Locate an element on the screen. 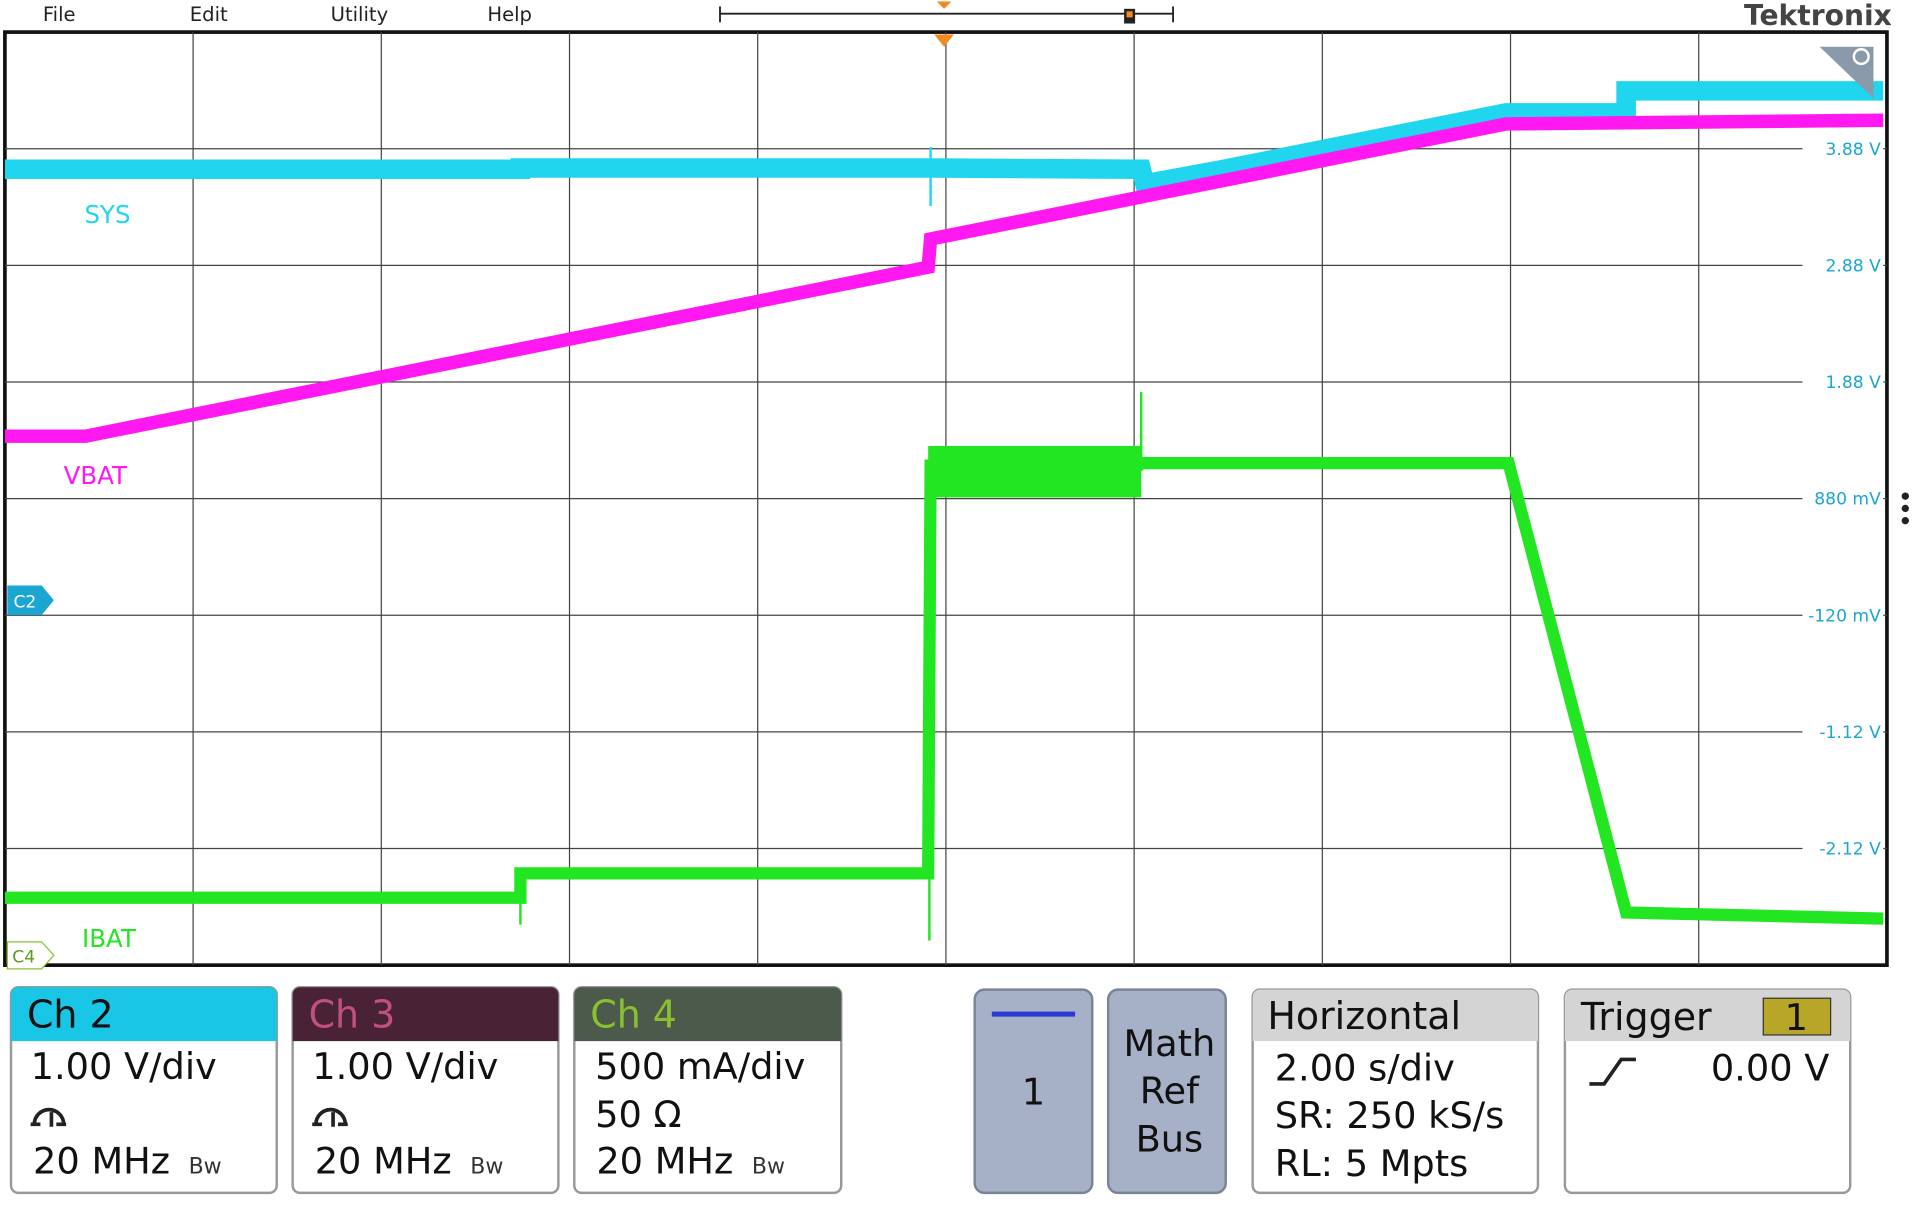  scale-label: 3.88 V is located at coordinates (1854, 150).